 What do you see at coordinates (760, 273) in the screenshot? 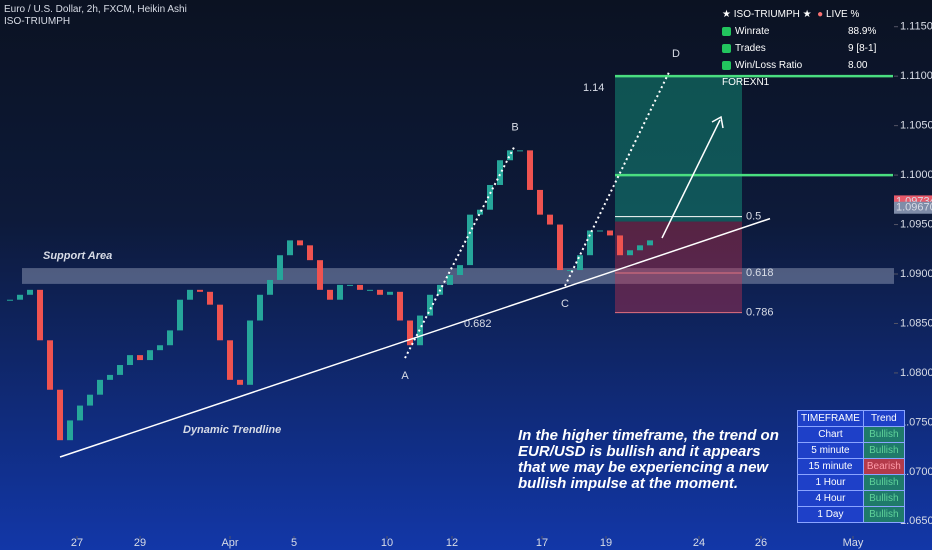
I see `fib-label: 0.618` at bounding box center [760, 273].